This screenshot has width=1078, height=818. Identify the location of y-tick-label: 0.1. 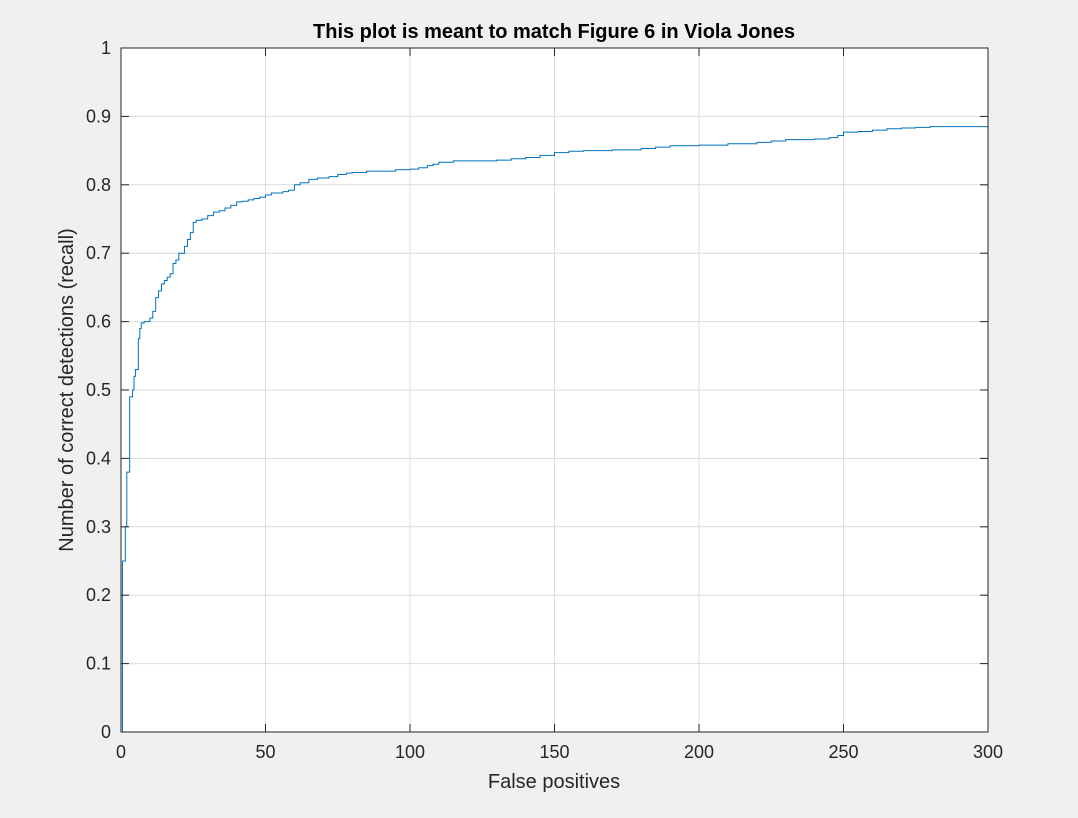
(98, 664).